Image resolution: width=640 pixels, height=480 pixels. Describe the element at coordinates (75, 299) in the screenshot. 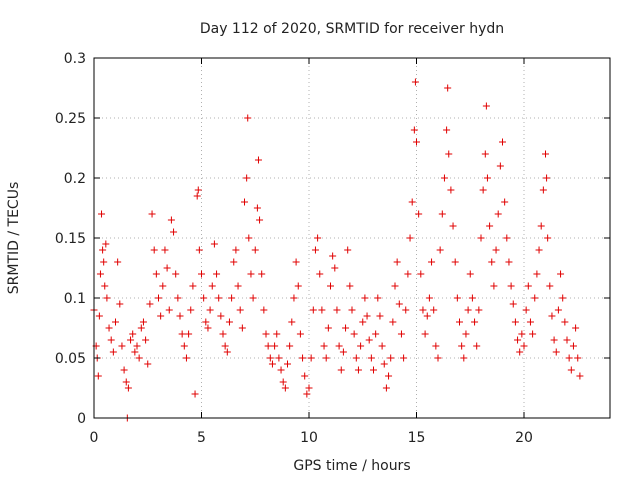

I see `y-tick-label: 0.1` at that location.